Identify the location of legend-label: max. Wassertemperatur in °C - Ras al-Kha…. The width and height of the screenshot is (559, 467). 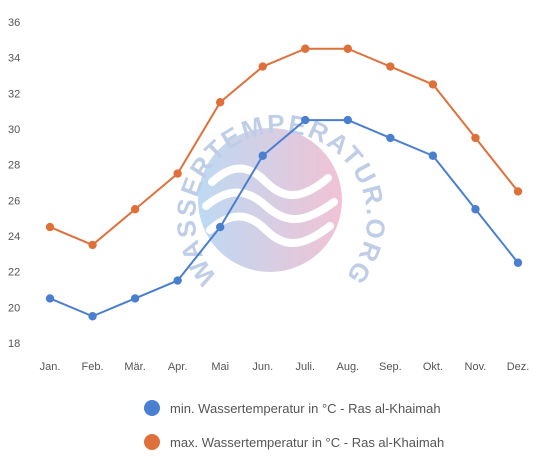
(307, 442).